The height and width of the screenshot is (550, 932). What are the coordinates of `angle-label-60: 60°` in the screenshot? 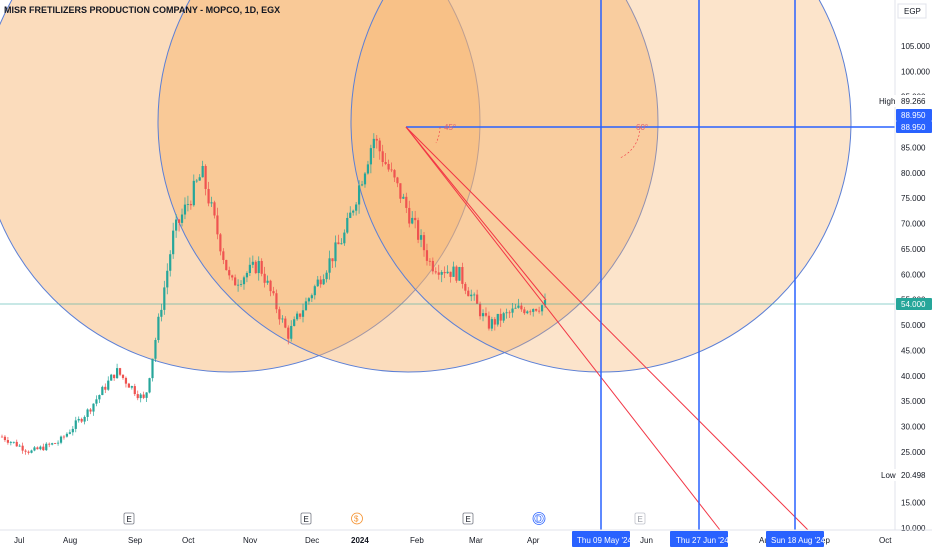 It's located at (642, 127).